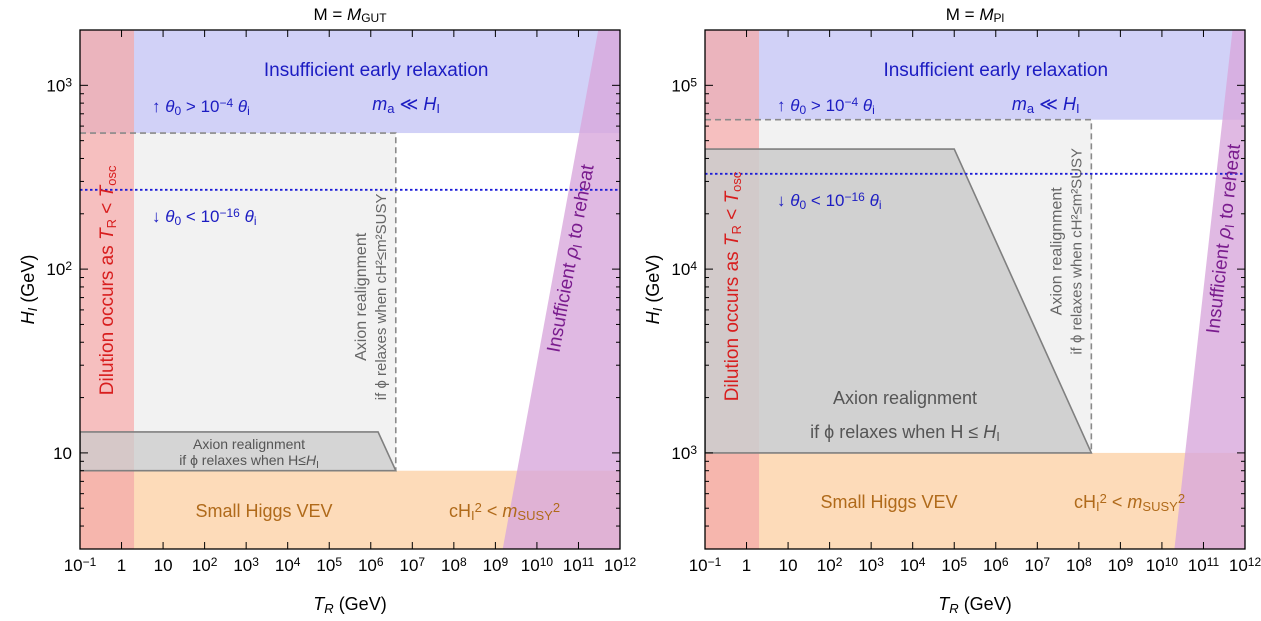 This screenshot has height=621, width=1261. Describe the element at coordinates (249, 461) in the screenshot. I see `realignment-condition: if ϕ relaxes when H≤HI​` at that location.